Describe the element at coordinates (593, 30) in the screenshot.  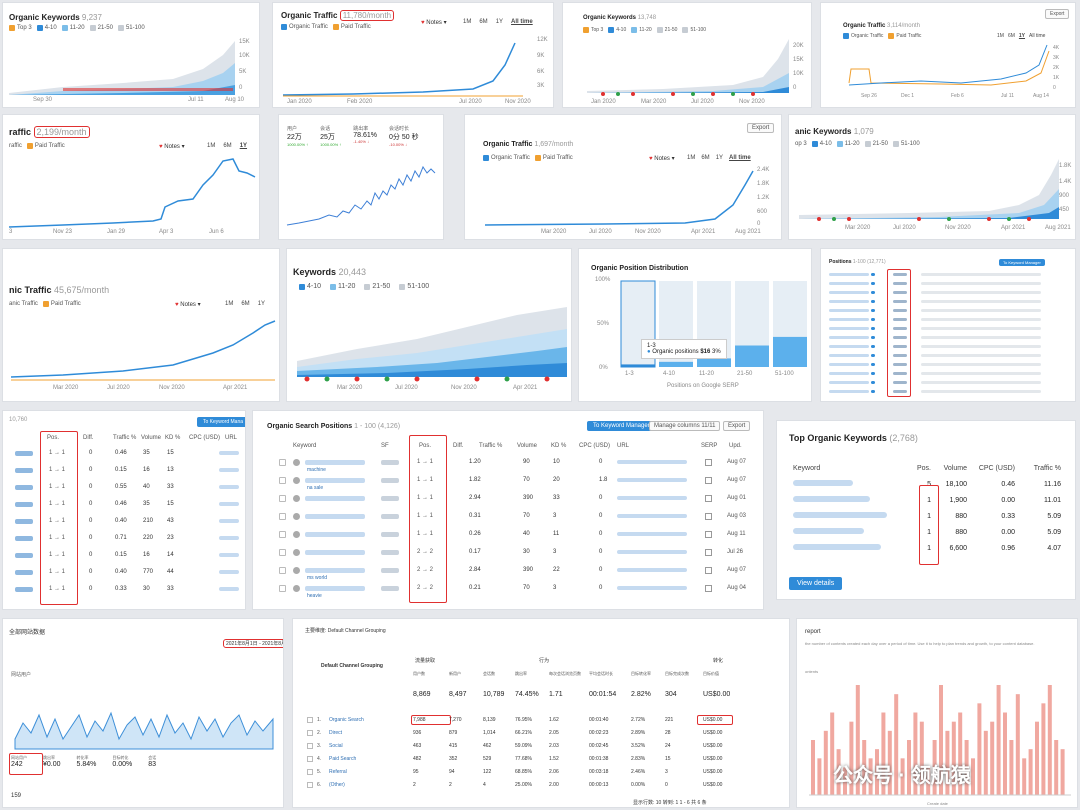
I see `legend-item: Top 3` at that location.